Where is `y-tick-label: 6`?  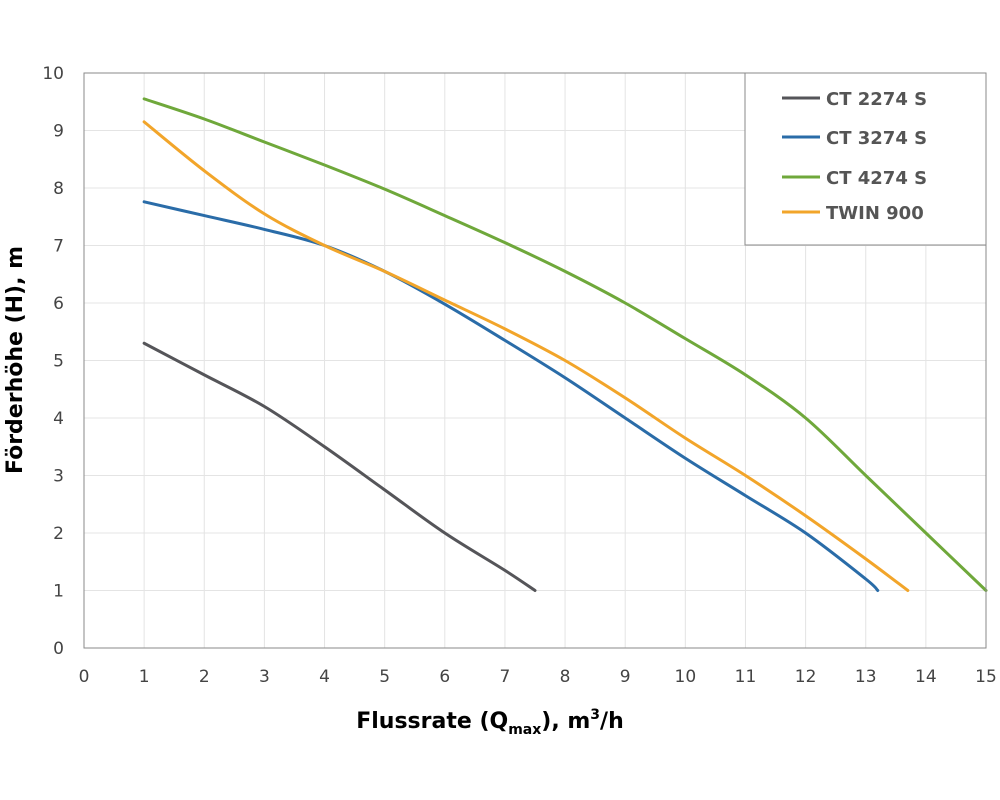
y-tick-label: 6 is located at coordinates (58, 304).